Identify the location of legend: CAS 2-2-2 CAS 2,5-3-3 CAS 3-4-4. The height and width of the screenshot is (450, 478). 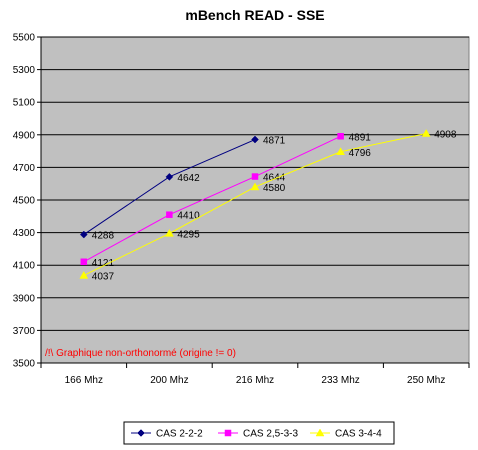
(259, 433).